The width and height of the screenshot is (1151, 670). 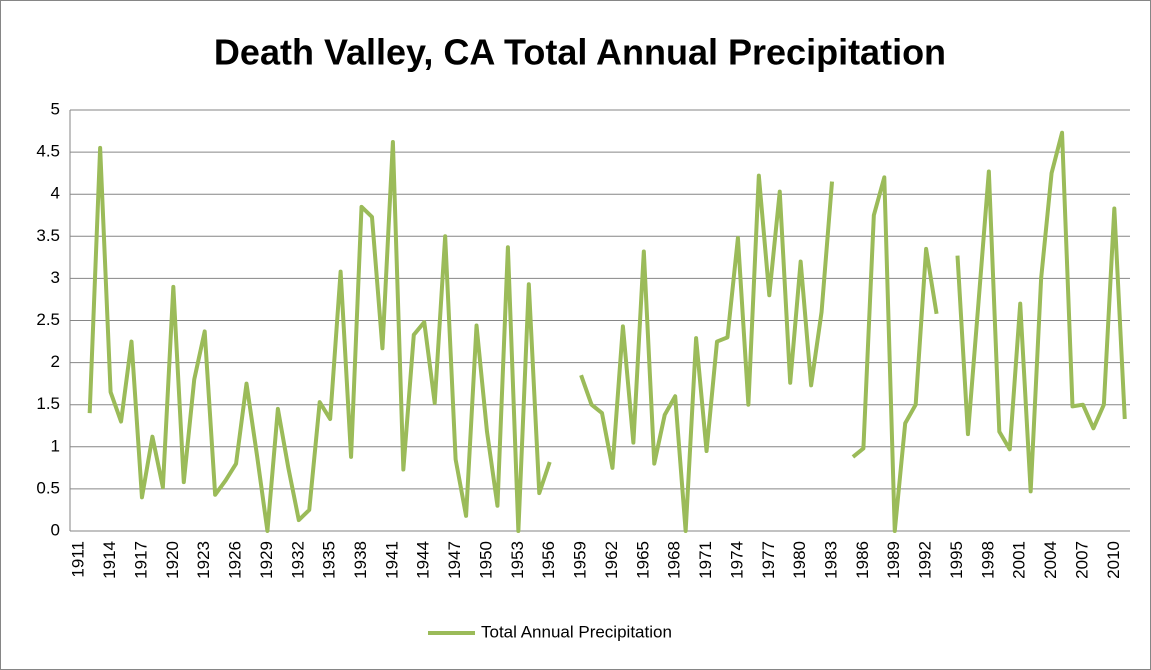 I want to click on x-tick-label: 1995, so click(x=956, y=560).